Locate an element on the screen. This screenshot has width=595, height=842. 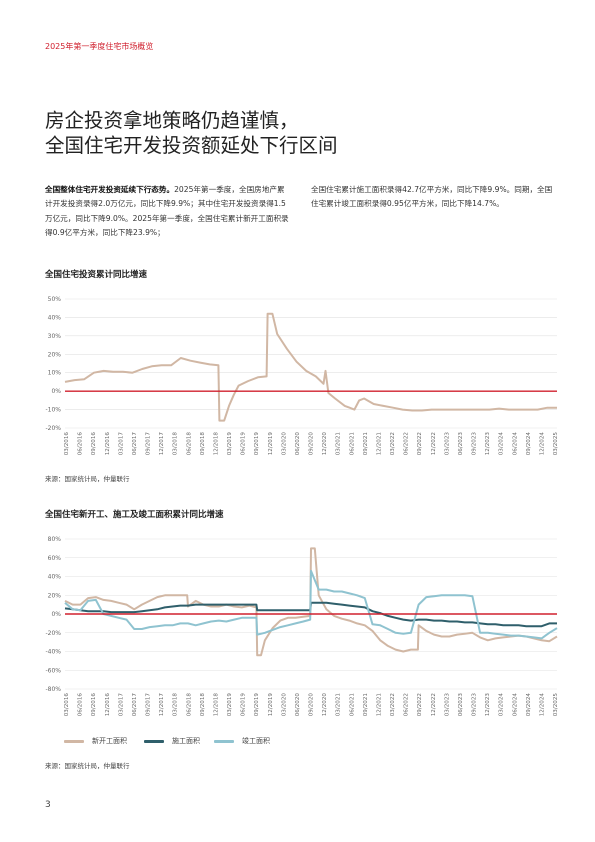
legend-label-completion: 竣工面积 is located at coordinates (256, 741).